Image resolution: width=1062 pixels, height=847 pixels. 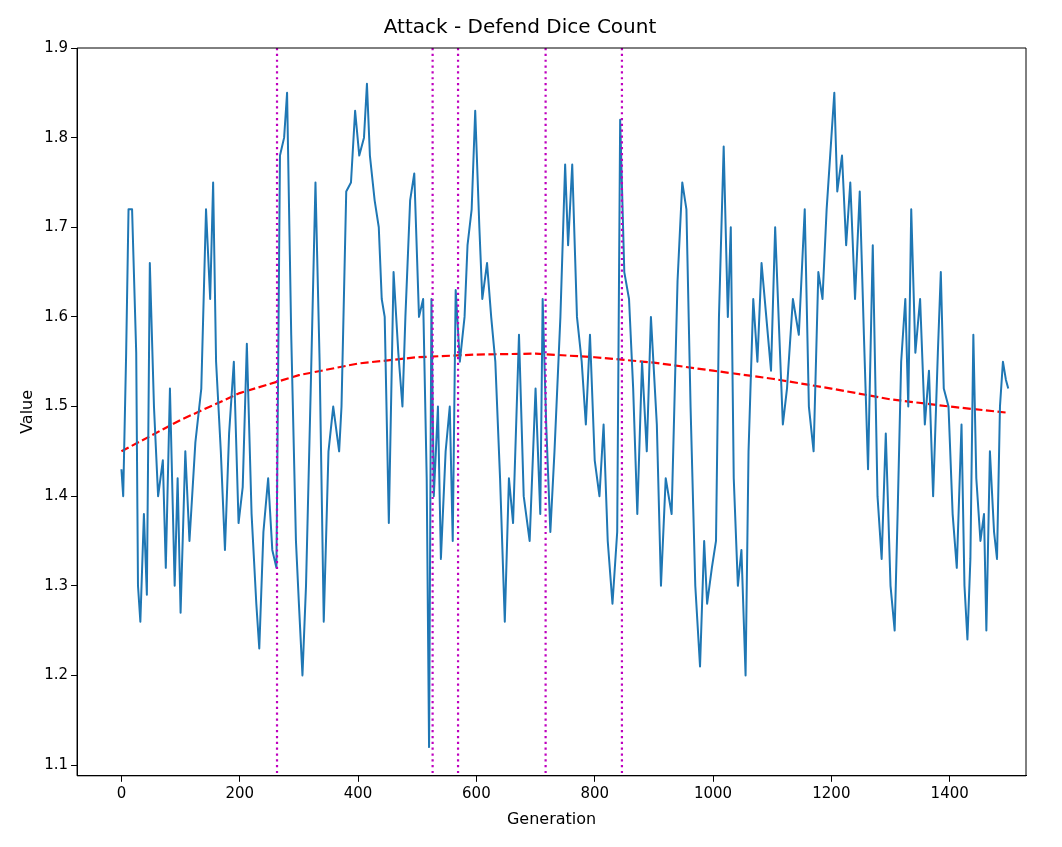 I want to click on y-tick-label: 1.1, so click(x=56, y=763).